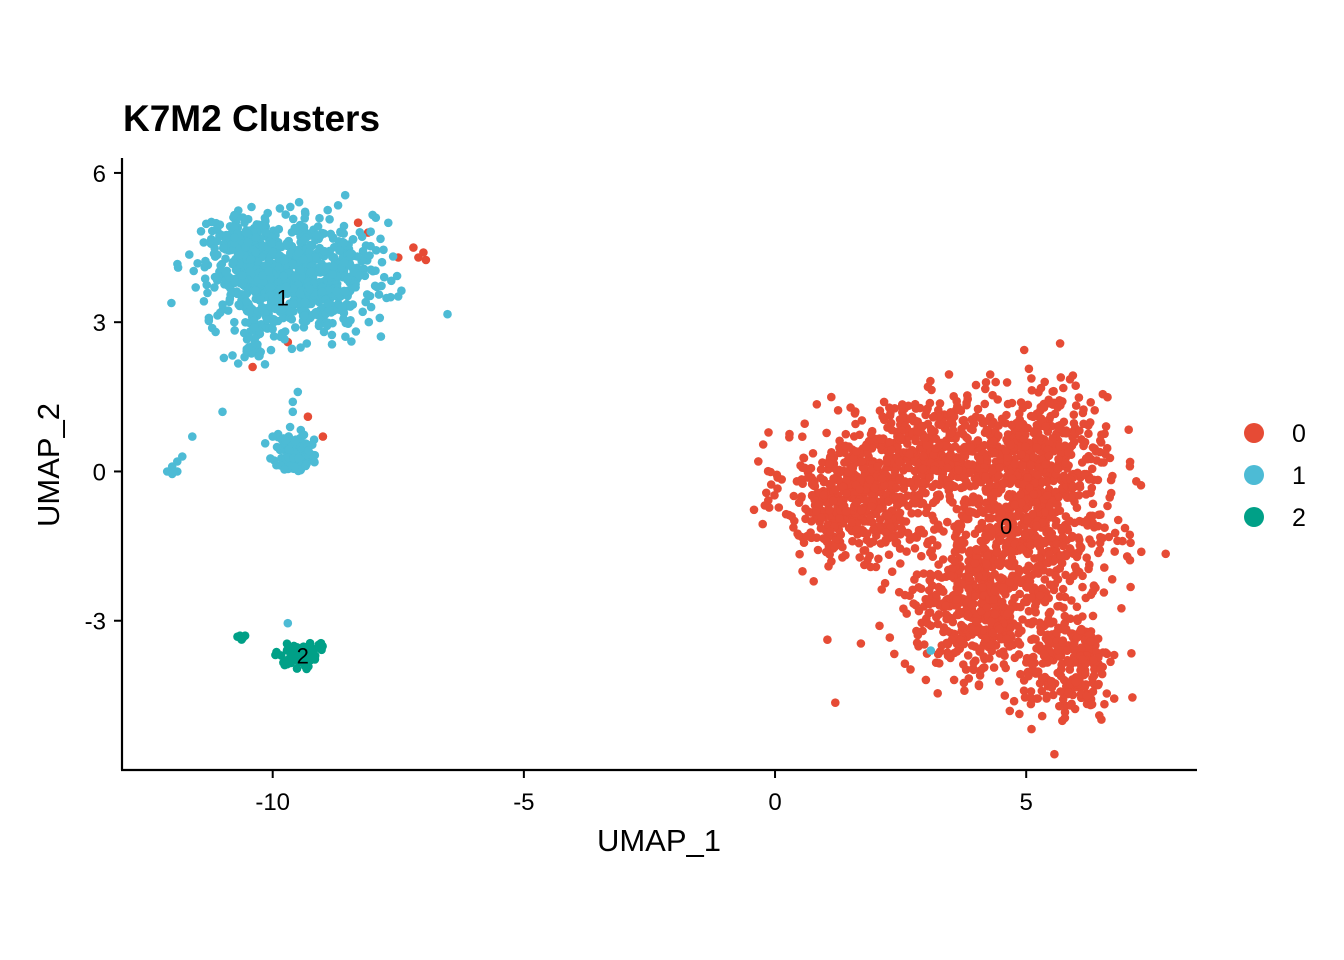 This screenshot has height=960, width=1344. I want to click on y-tick-label: -3, so click(95, 622).